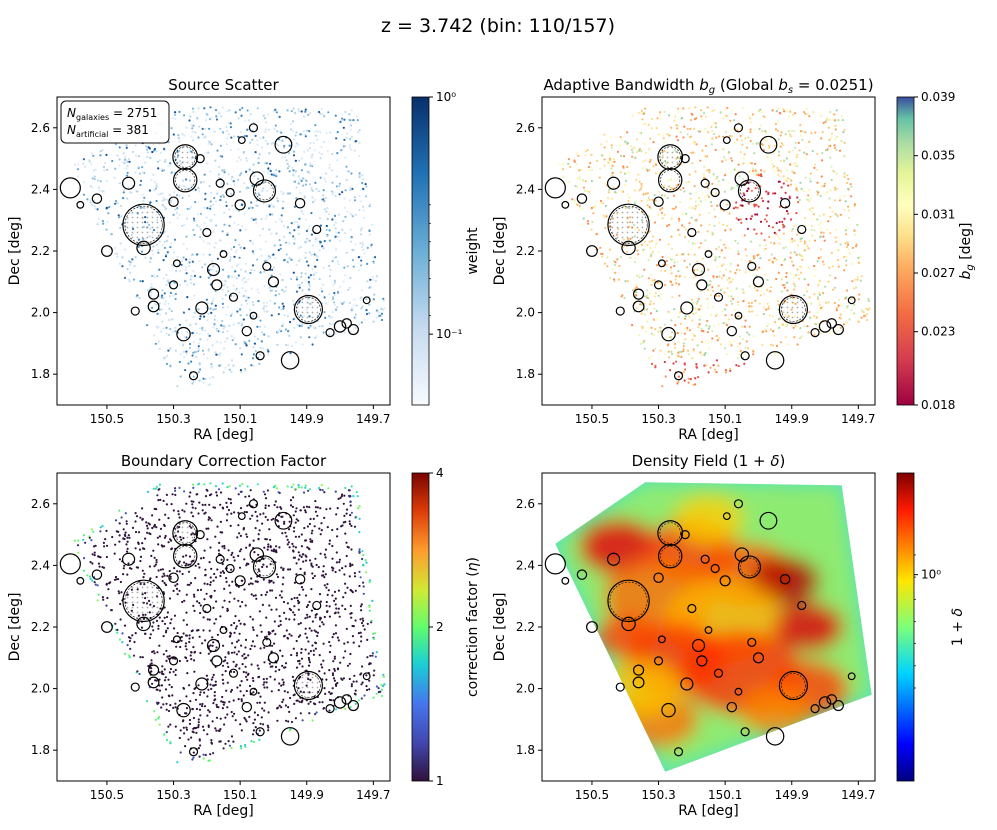  What do you see at coordinates (938, 273) in the screenshot?
I see `colorbar-tick-label: 0.027` at bounding box center [938, 273].